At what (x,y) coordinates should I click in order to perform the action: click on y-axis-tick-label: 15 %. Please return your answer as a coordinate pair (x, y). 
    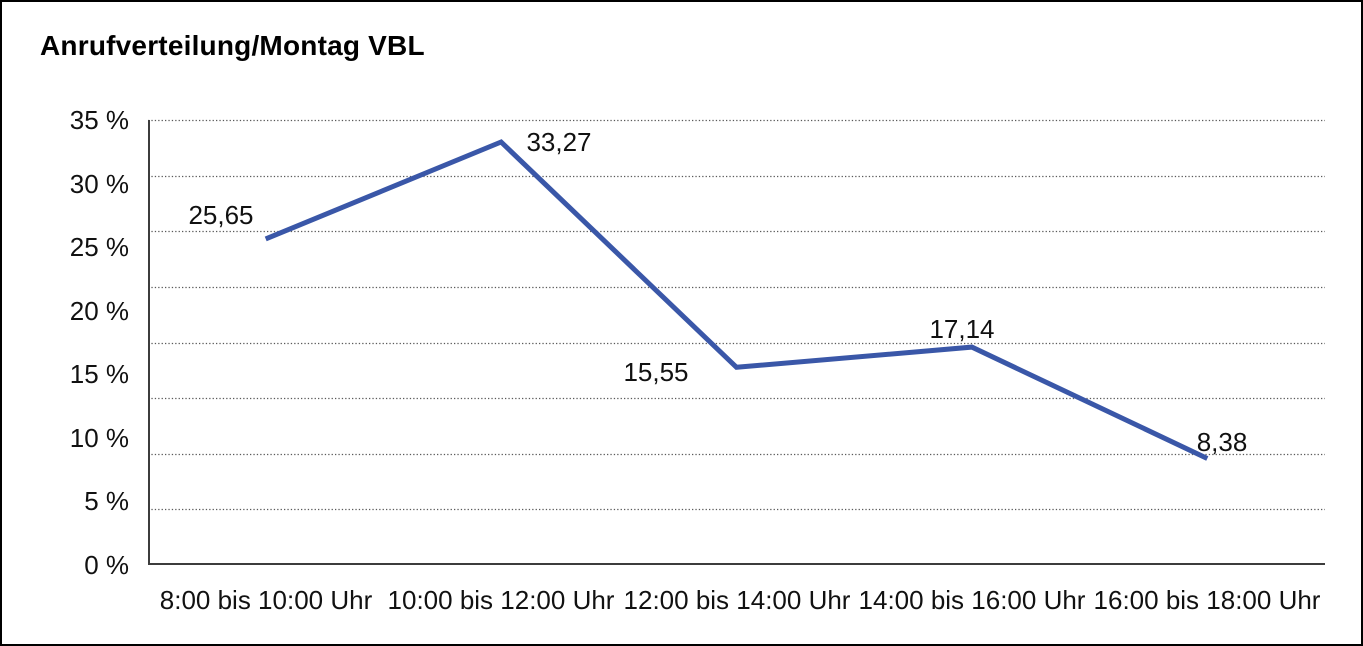
    Looking at the image, I should click on (99, 374).